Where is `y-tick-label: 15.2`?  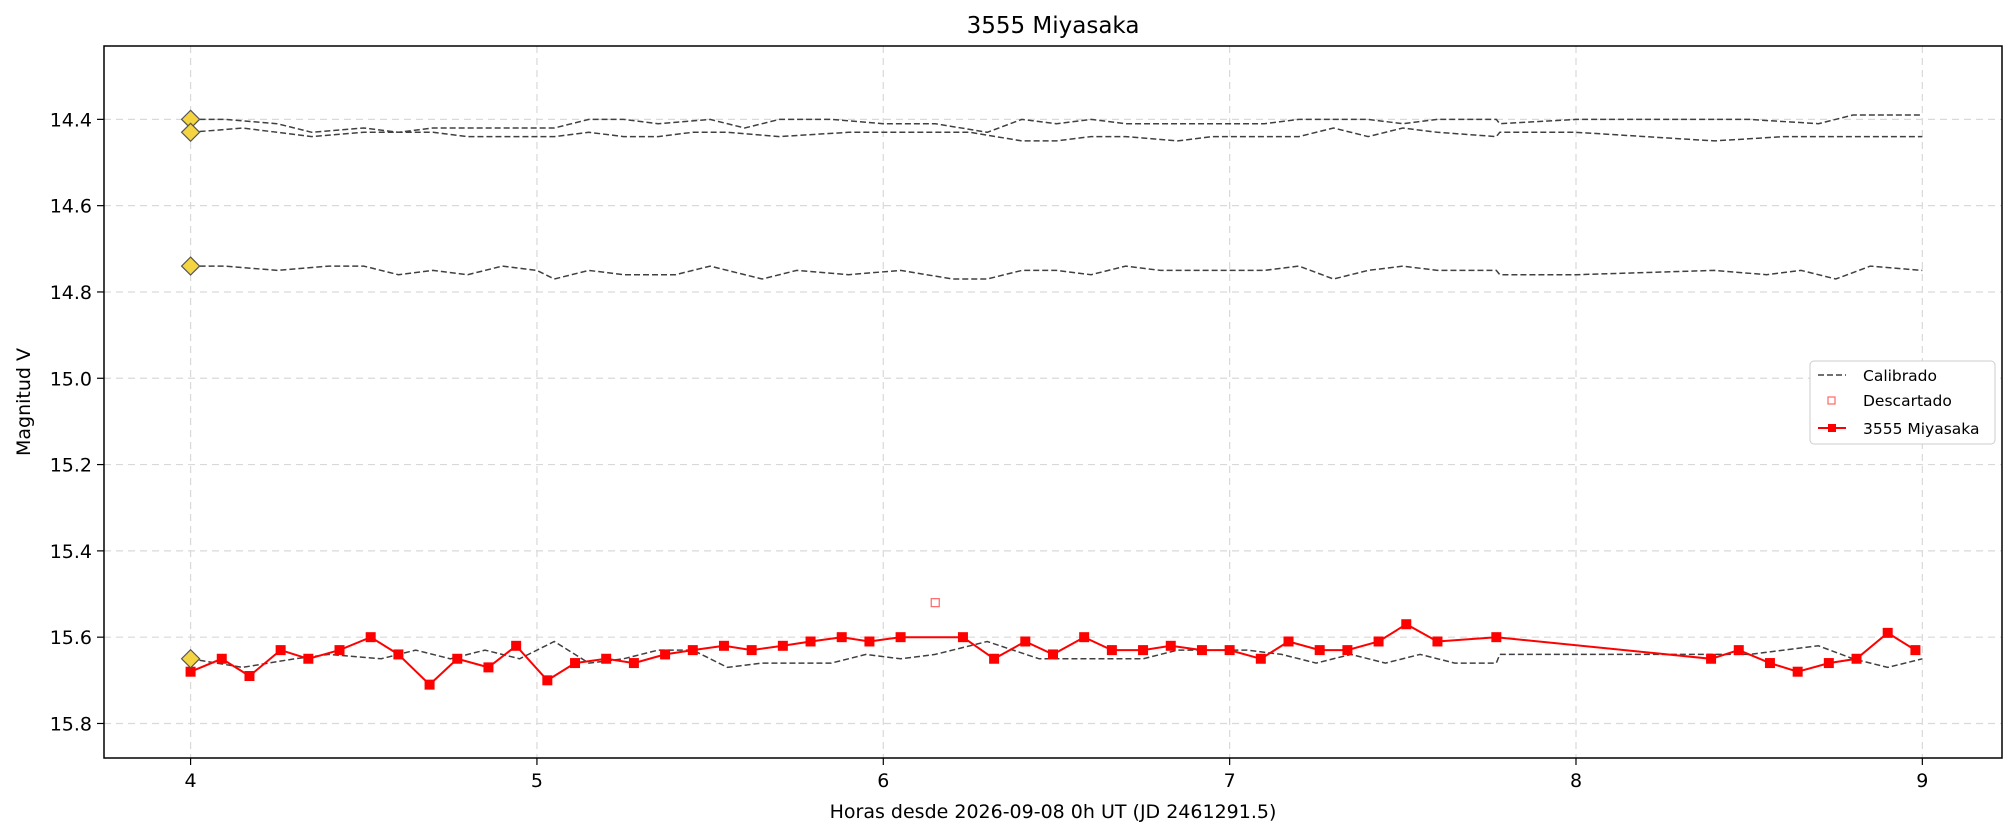
y-tick-label: 15.2 is located at coordinates (71, 466).